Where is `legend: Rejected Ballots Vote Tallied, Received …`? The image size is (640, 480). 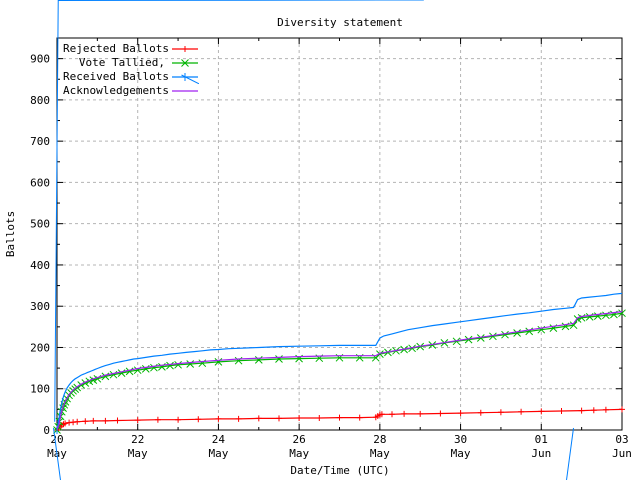
legend: Rejected Ballots Vote Tallied, Received … is located at coordinates (131, 70).